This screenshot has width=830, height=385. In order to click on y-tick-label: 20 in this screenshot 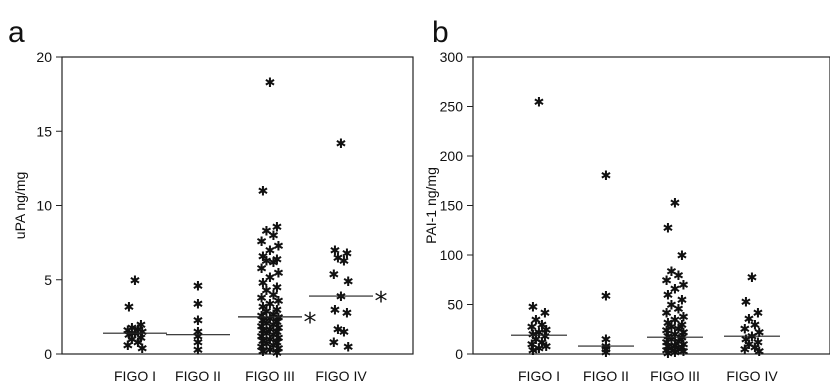, I will do `click(44, 57)`.